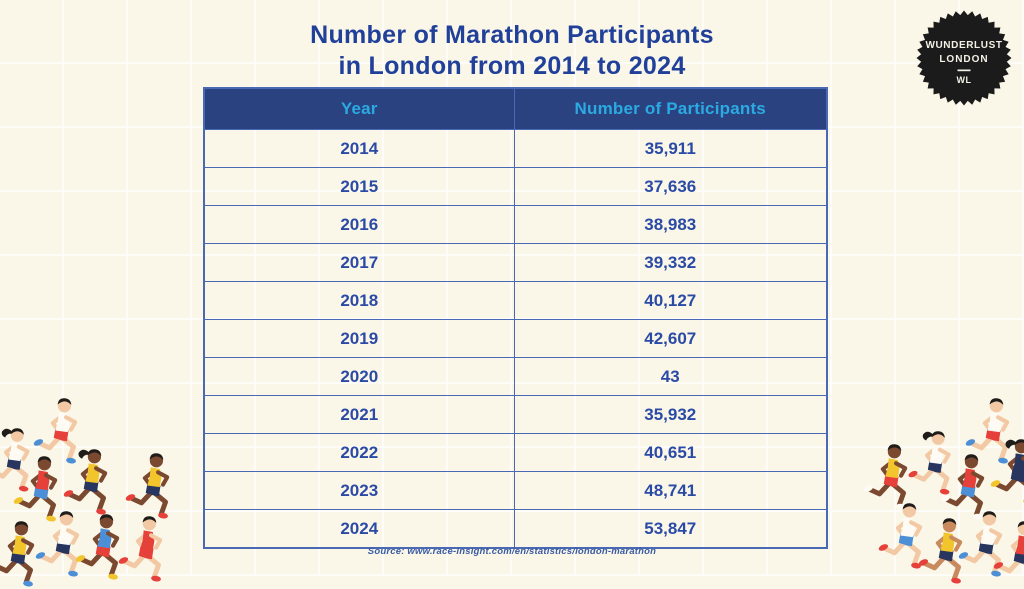  What do you see at coordinates (670, 376) in the screenshot?
I see `participants-cell: 43` at bounding box center [670, 376].